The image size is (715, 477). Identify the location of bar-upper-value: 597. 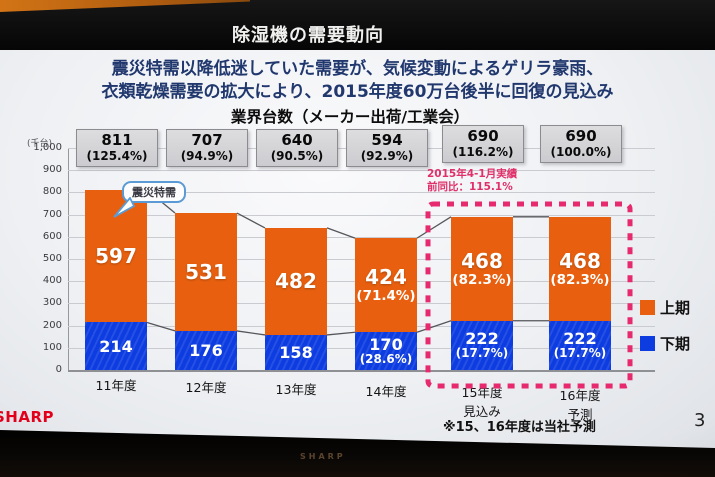
(116, 256).